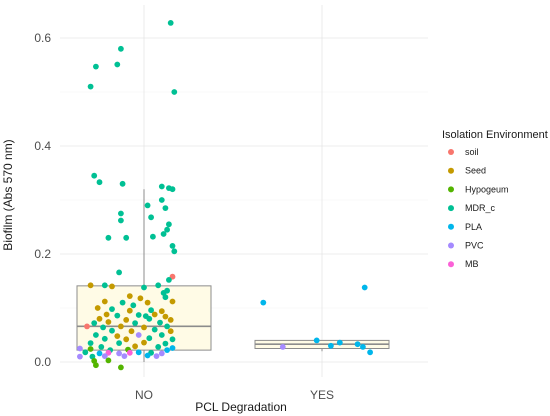 This screenshot has height=416, width=550. I want to click on y-tick-label: 0.4, so click(42, 146).